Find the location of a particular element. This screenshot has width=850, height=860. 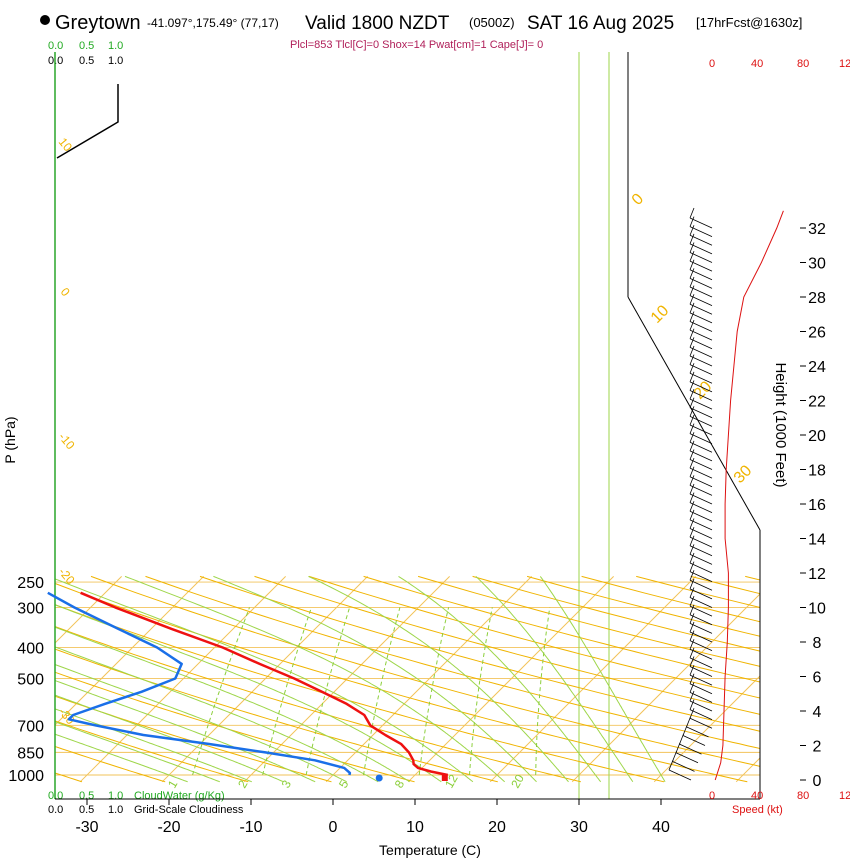

station-dot is located at coordinates (45, 20).